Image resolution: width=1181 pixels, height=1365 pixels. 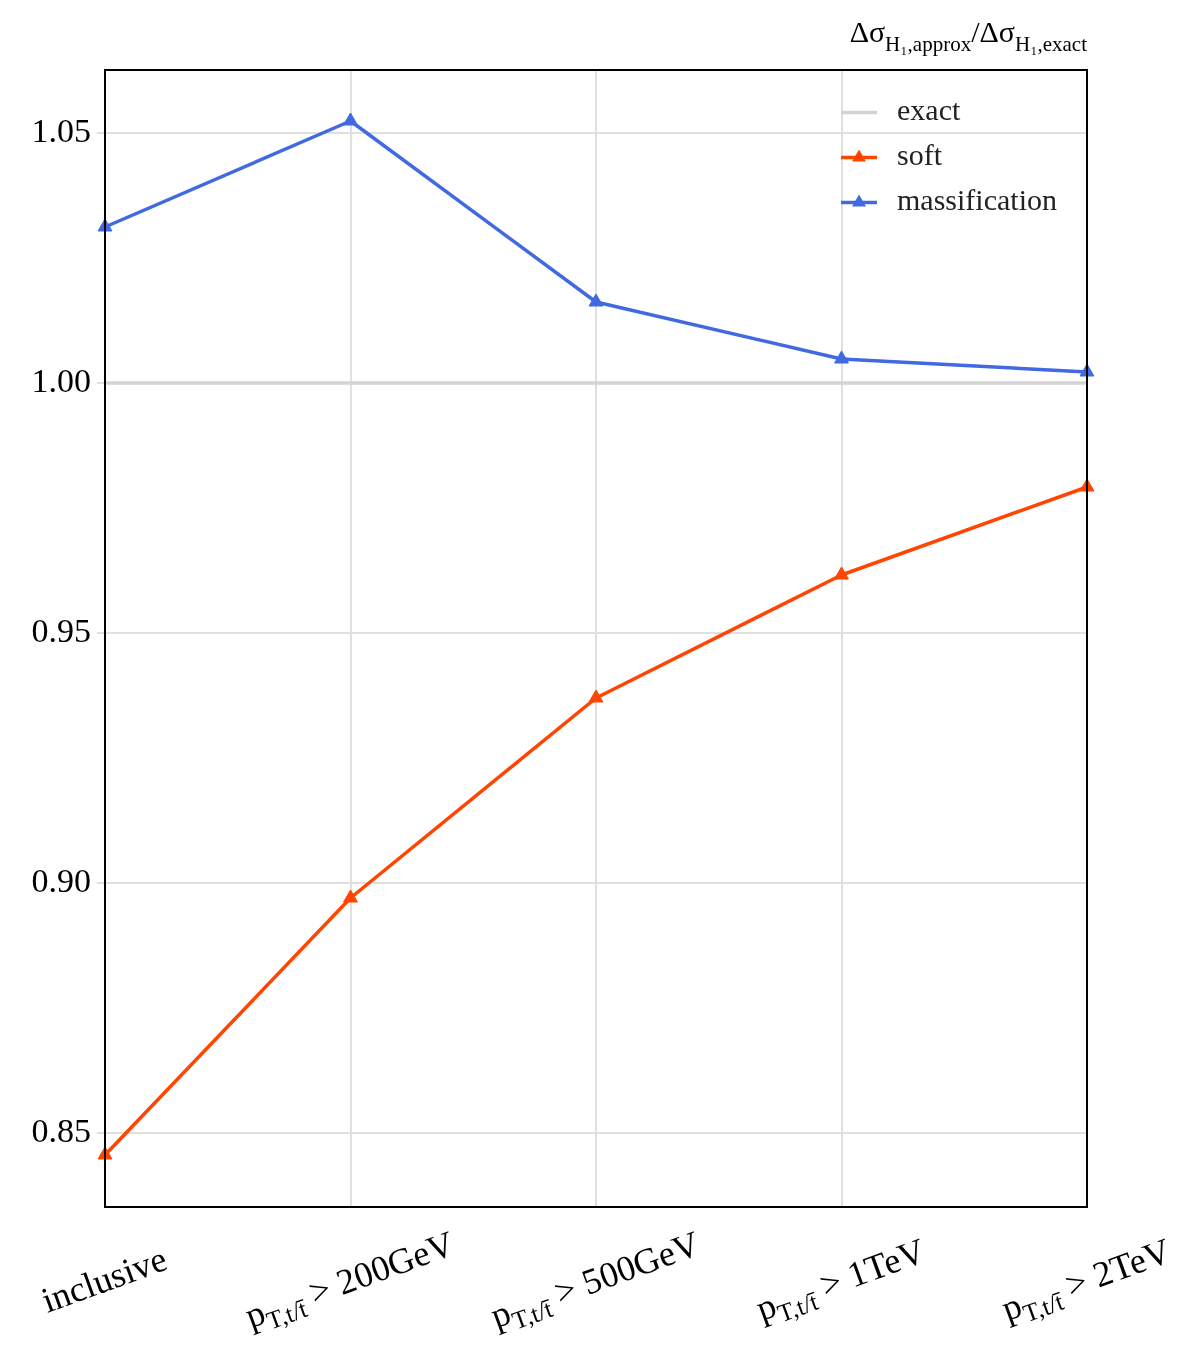 I want to click on x-tick-label: pT,t/t̄ > 1TeV, so click(x=840, y=1279).